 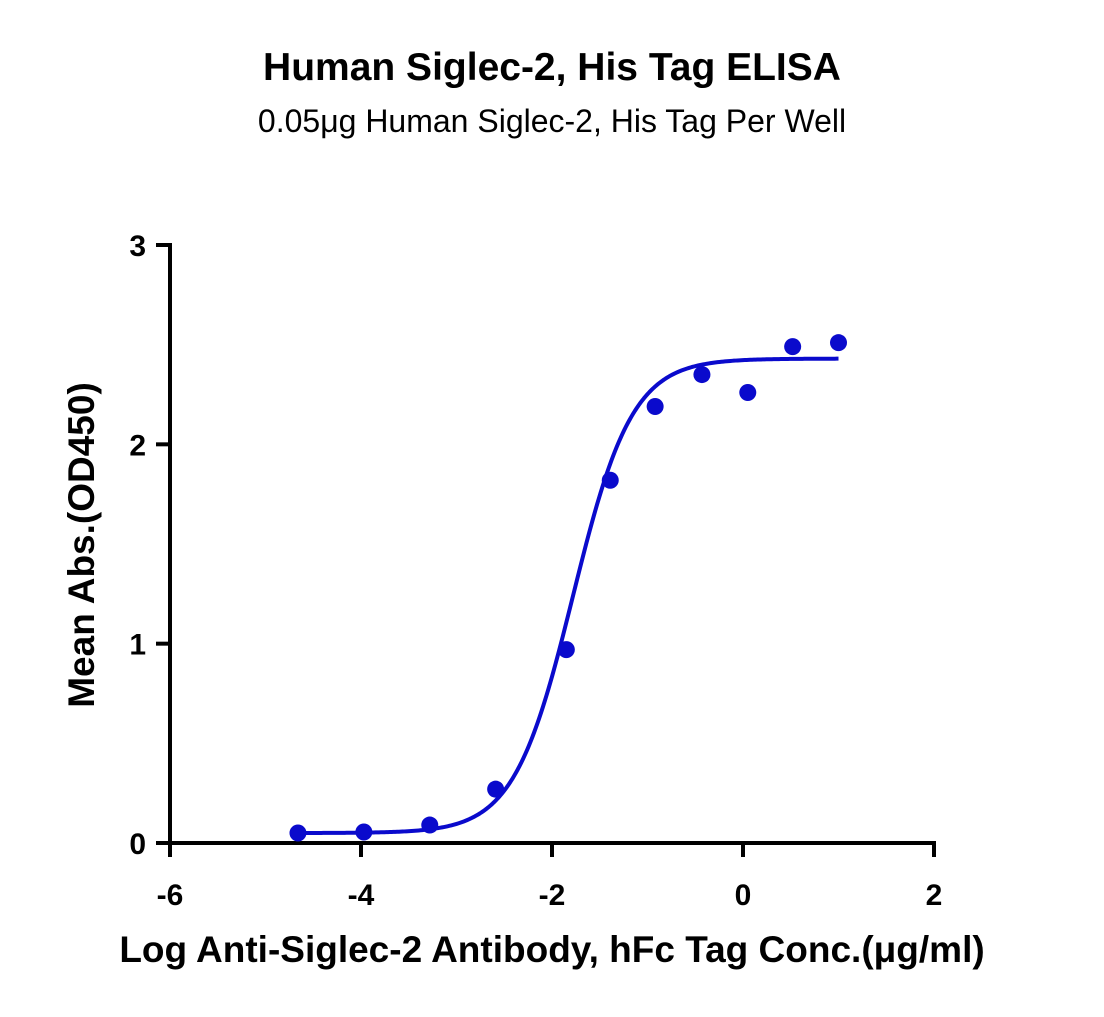 I want to click on x-tick-label: -2, so click(x=552, y=895).